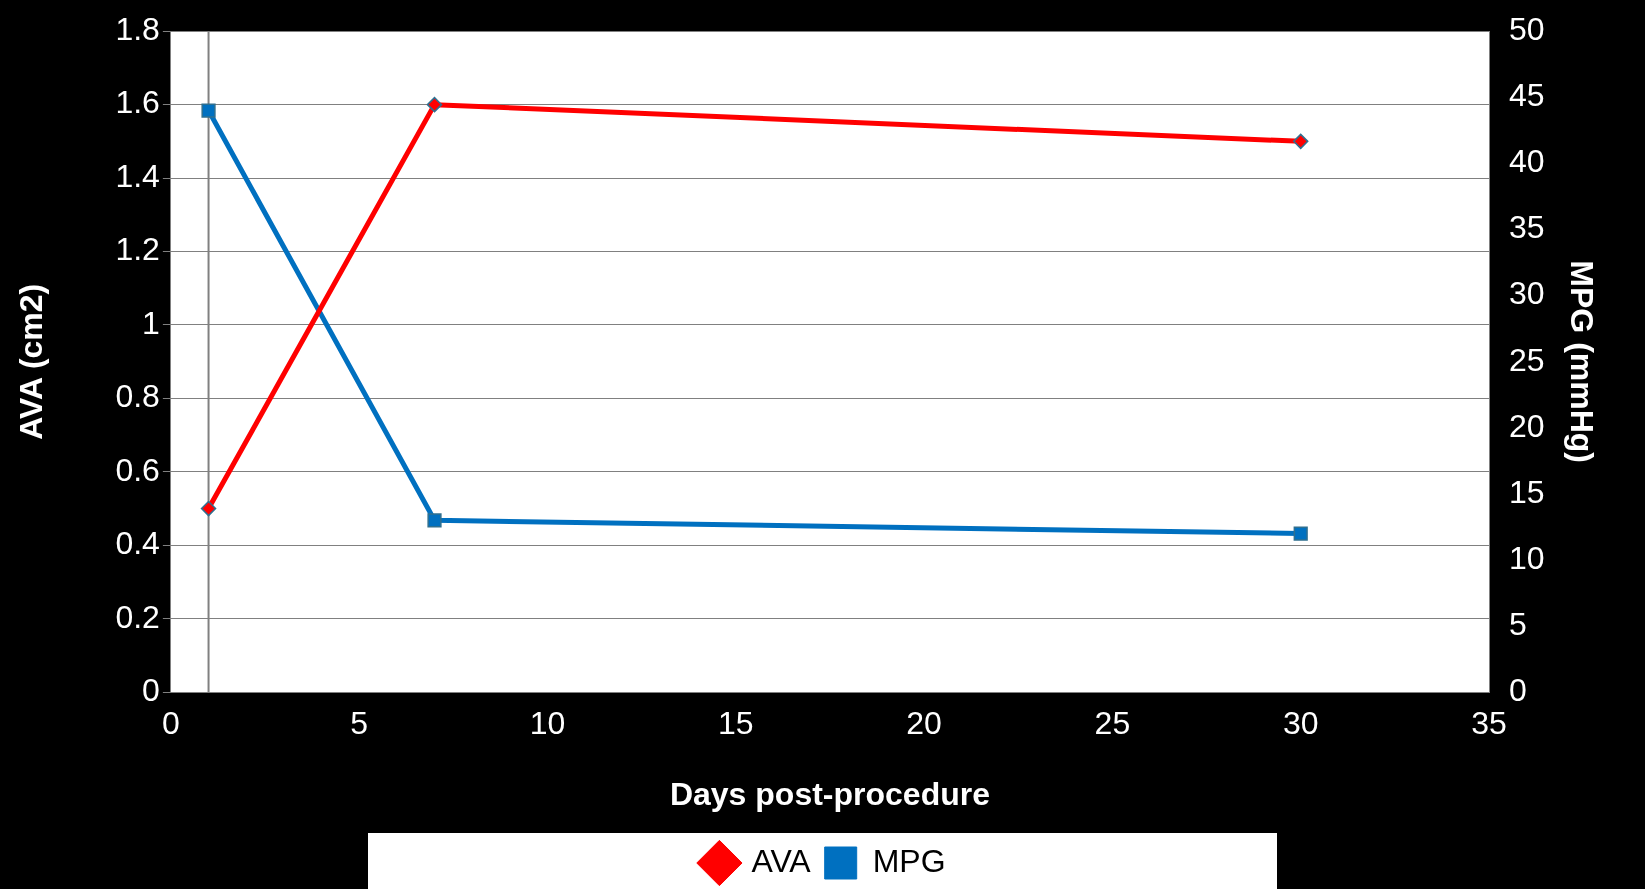  Describe the element at coordinates (1527, 359) in the screenshot. I see `y2-tick-label: 25` at that location.